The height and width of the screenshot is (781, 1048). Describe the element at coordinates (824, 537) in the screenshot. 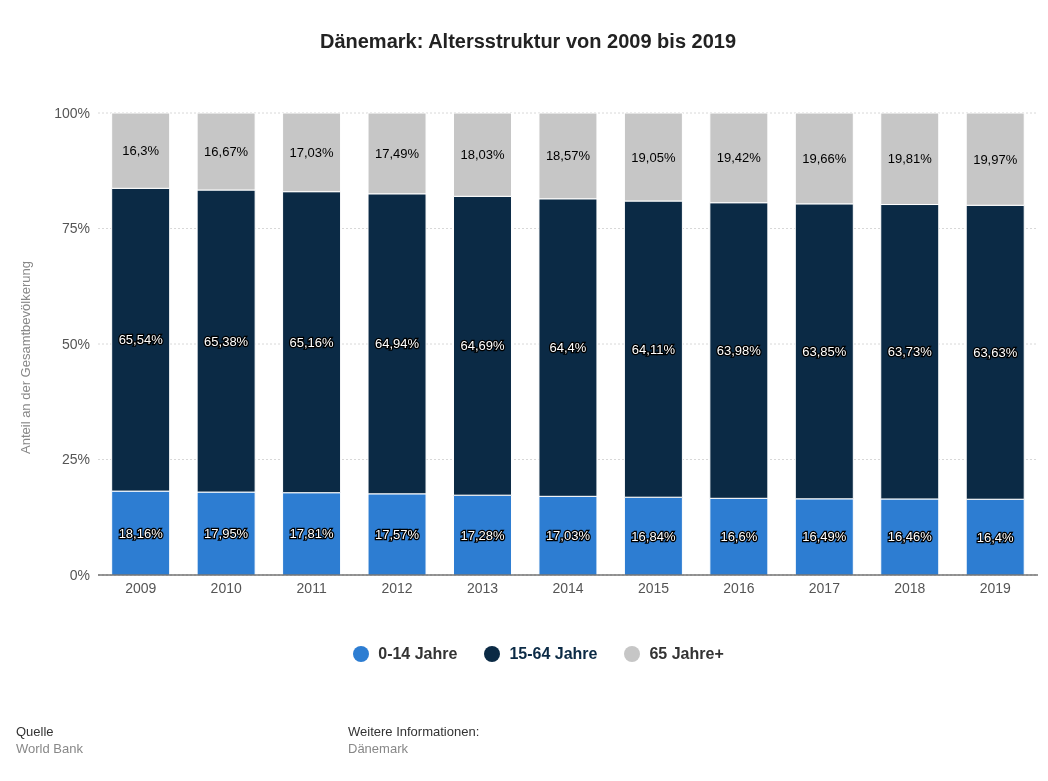

I see `data-label: 16,49%` at that location.